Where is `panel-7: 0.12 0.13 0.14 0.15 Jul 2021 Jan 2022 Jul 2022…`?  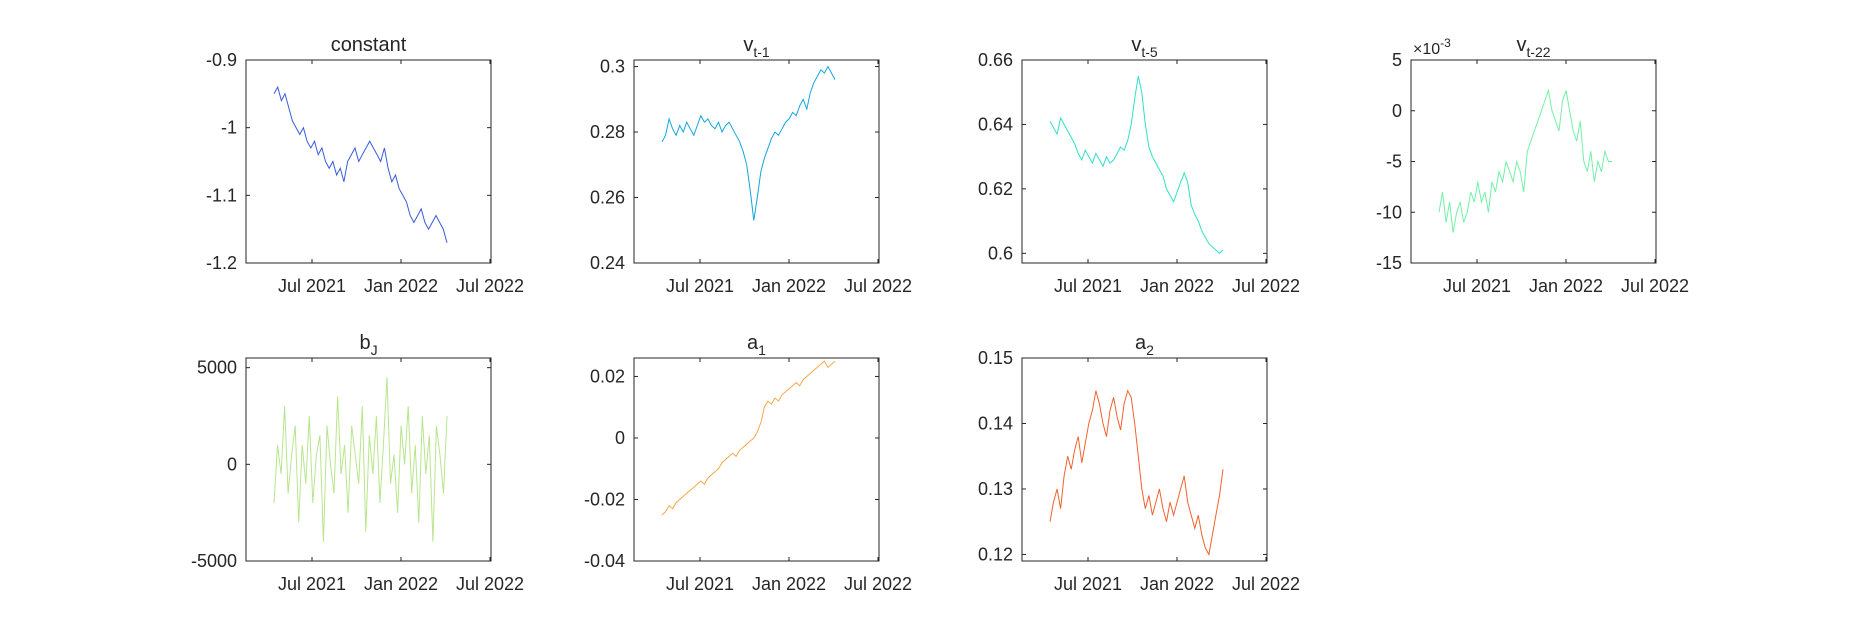 panel-7: 0.12 0.13 0.14 0.15 Jul 2021 Jan 2022 Jul 2022… is located at coordinates (1139, 463).